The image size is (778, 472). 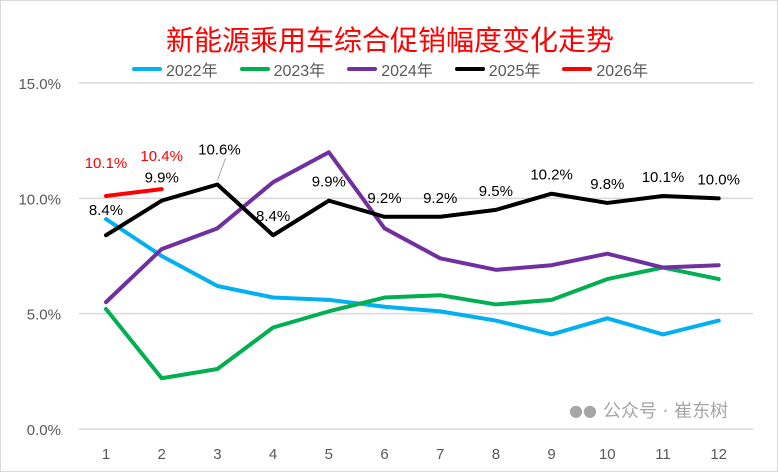 I want to click on legend-label: 2026年, so click(x=622, y=71).